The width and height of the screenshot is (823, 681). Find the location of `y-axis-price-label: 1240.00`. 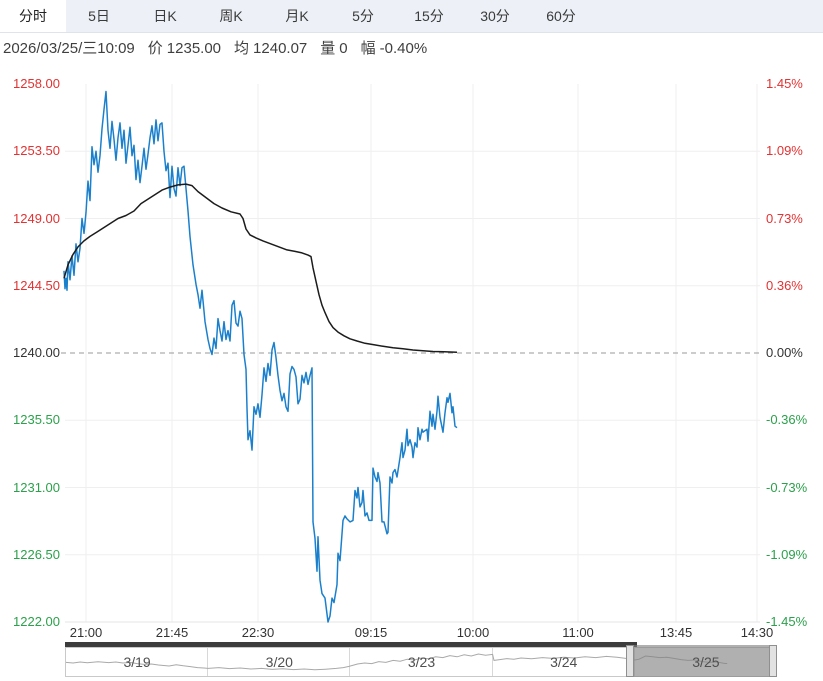

y-axis-price-label: 1240.00 is located at coordinates (36, 352).